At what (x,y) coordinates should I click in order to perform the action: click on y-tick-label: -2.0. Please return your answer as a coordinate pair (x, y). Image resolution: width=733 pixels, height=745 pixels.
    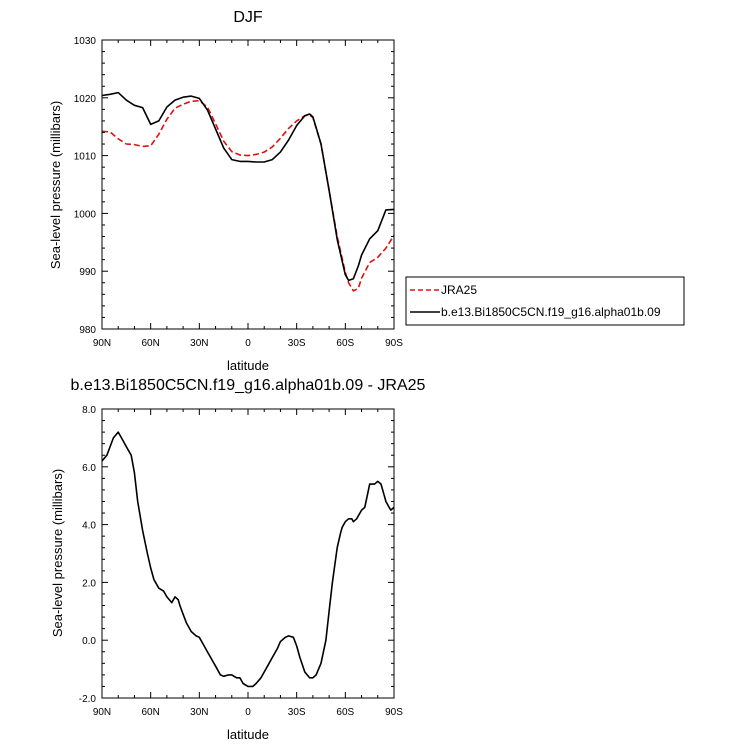
    Looking at the image, I should click on (88, 699).